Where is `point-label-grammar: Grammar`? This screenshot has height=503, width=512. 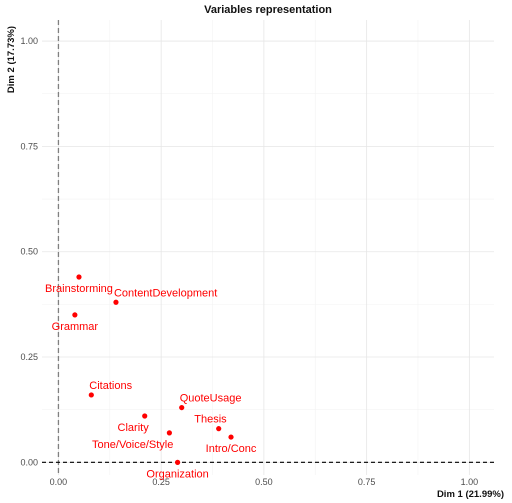 point-label-grammar: Grammar is located at coordinates (75, 327).